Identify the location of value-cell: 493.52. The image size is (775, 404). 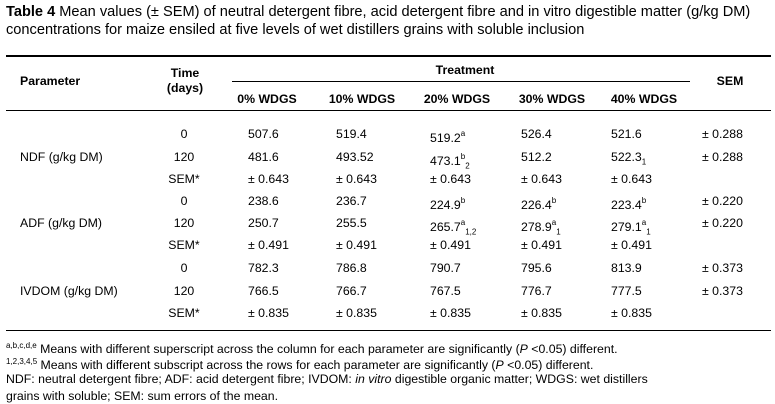
(355, 157).